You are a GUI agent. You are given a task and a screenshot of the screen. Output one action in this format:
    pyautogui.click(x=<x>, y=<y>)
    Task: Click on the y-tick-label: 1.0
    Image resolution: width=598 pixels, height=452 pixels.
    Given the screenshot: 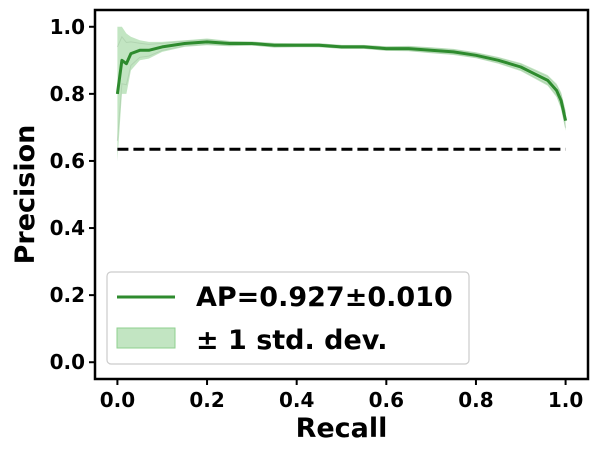 What is the action you would take?
    pyautogui.click(x=67, y=27)
    